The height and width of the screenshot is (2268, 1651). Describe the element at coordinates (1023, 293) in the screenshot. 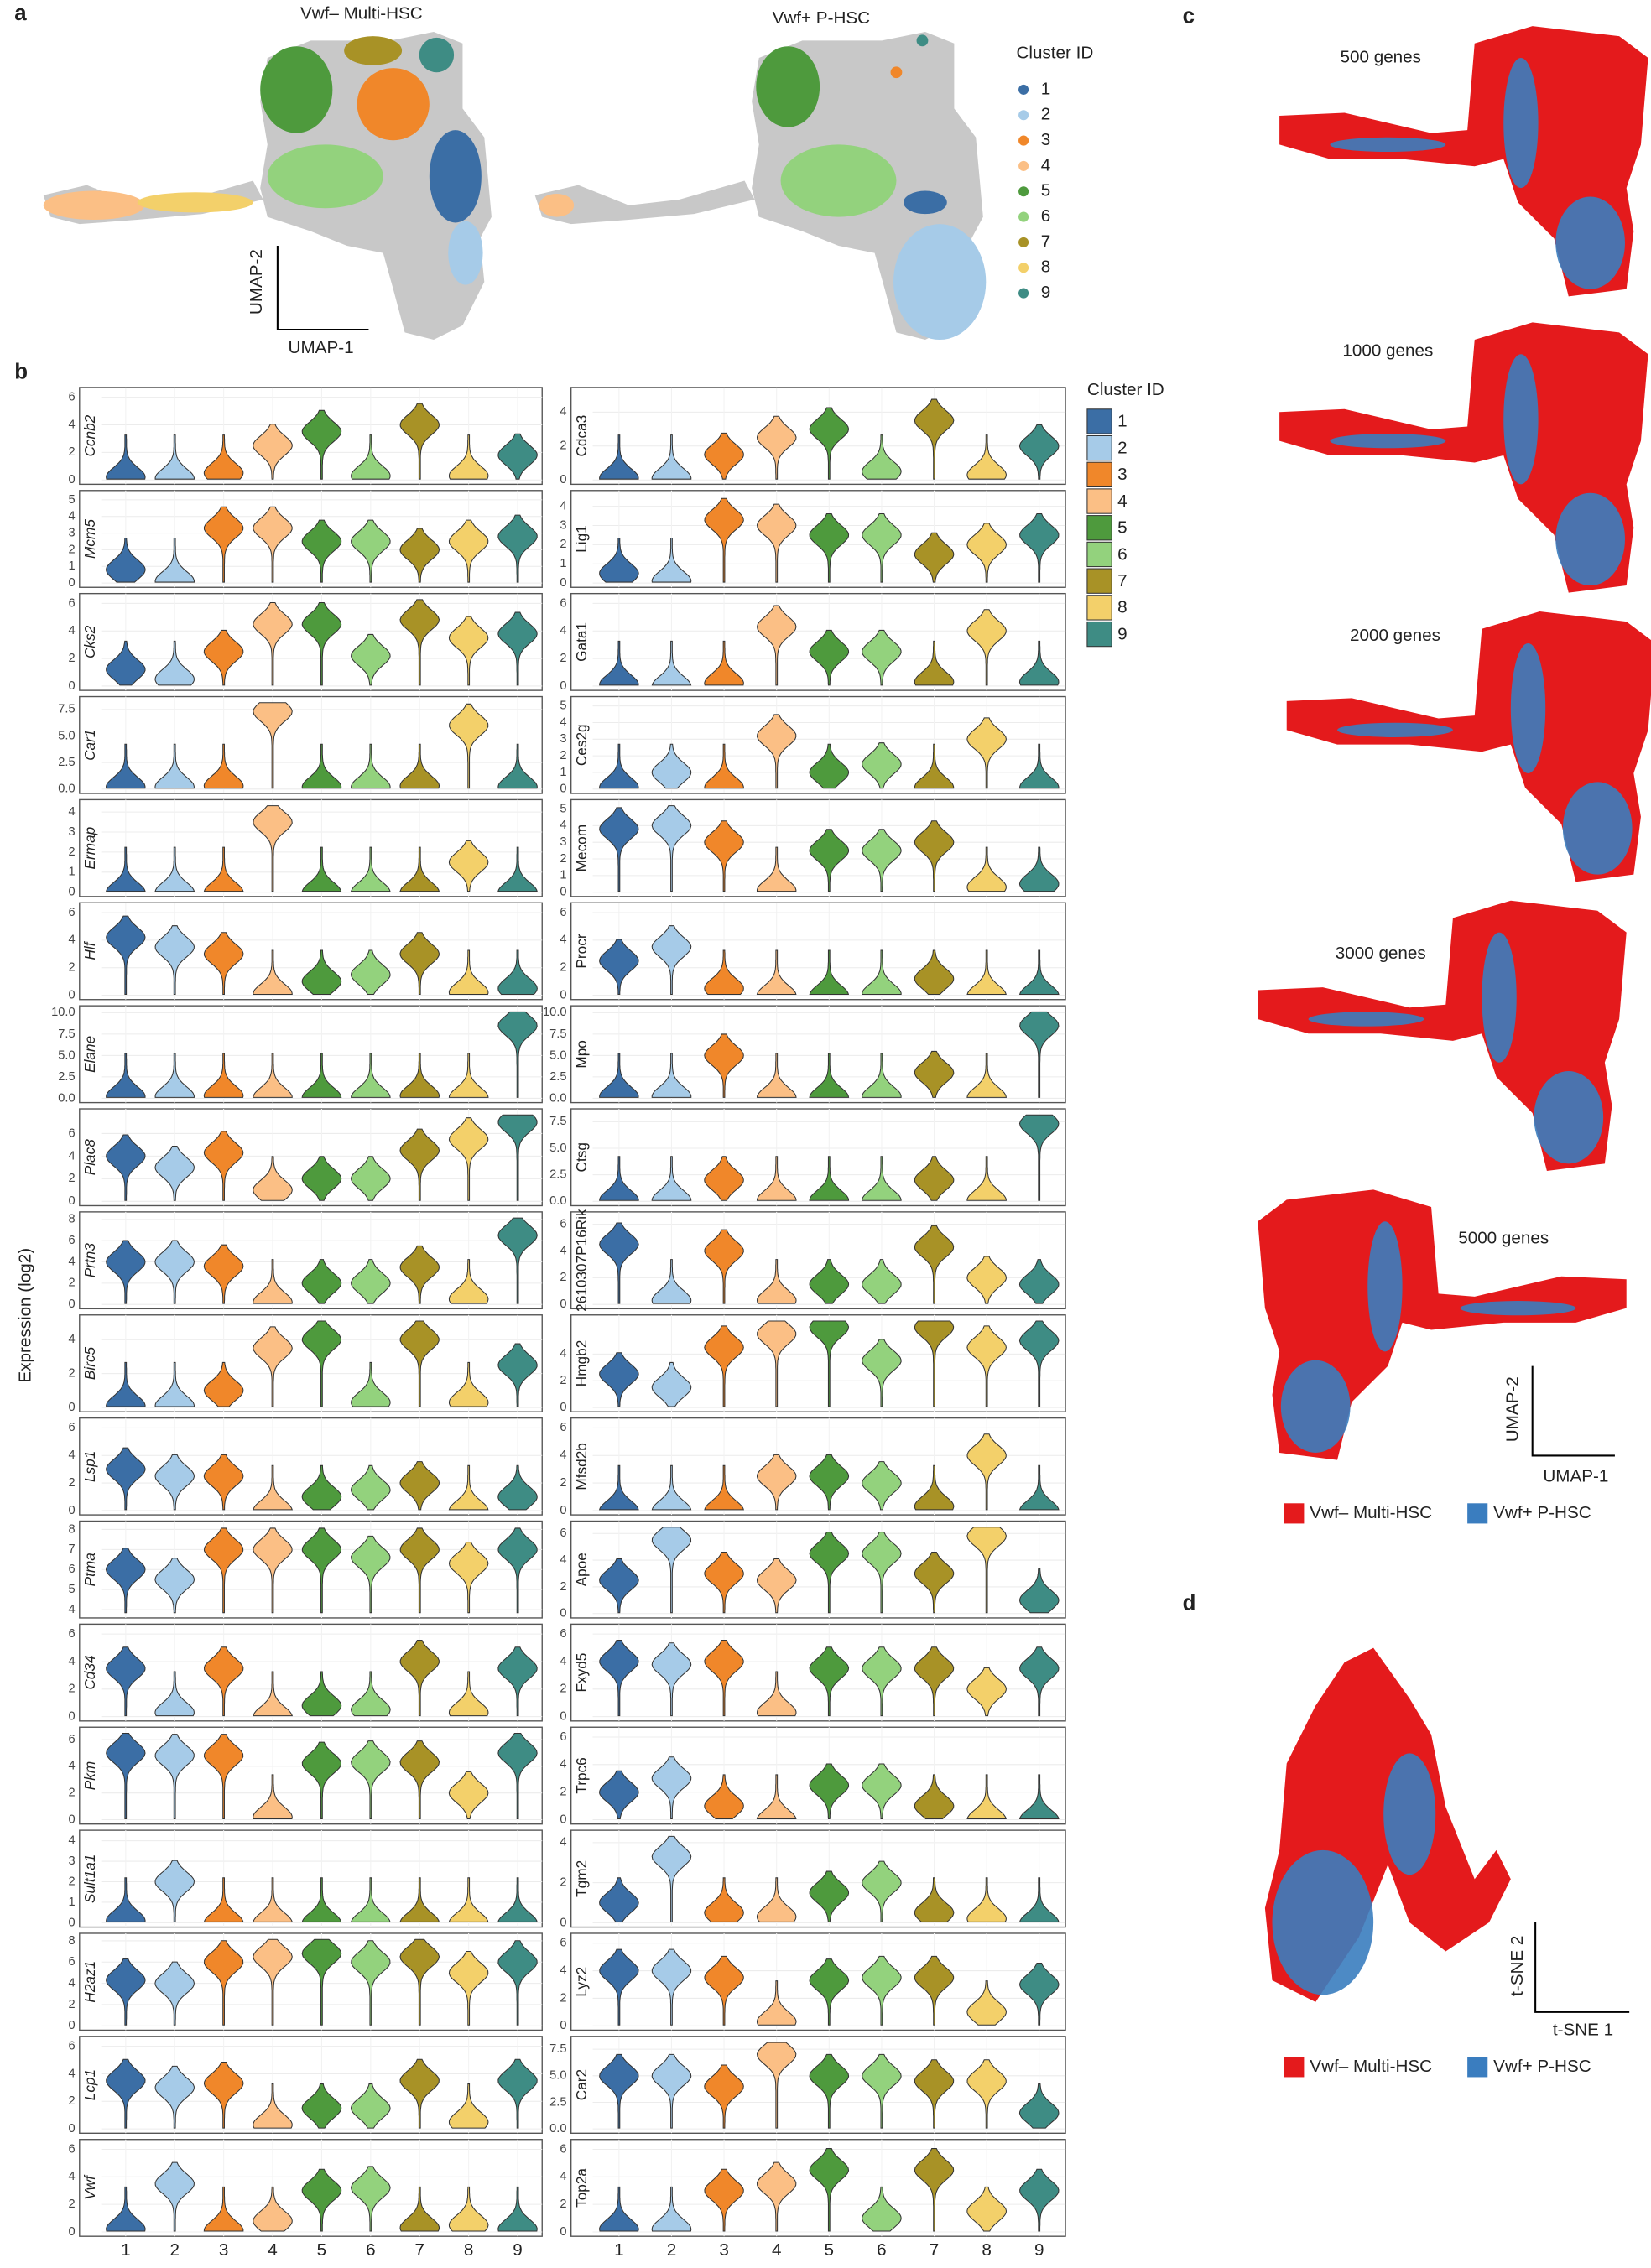

I see `legend-marker` at that location.